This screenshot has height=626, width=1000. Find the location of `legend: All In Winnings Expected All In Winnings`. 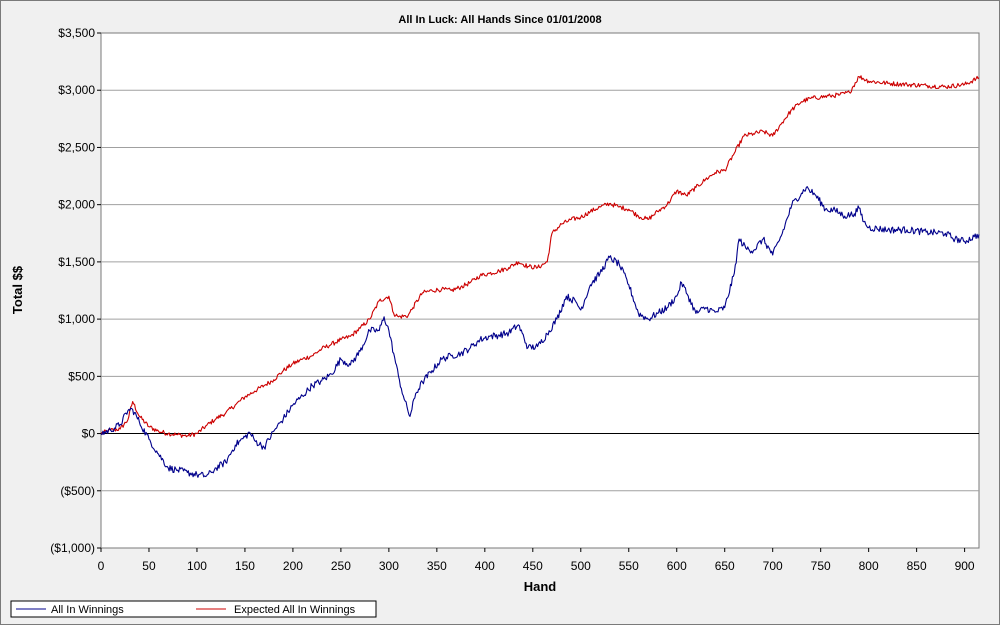

legend: All In Winnings Expected All In Winnings is located at coordinates (193, 609).